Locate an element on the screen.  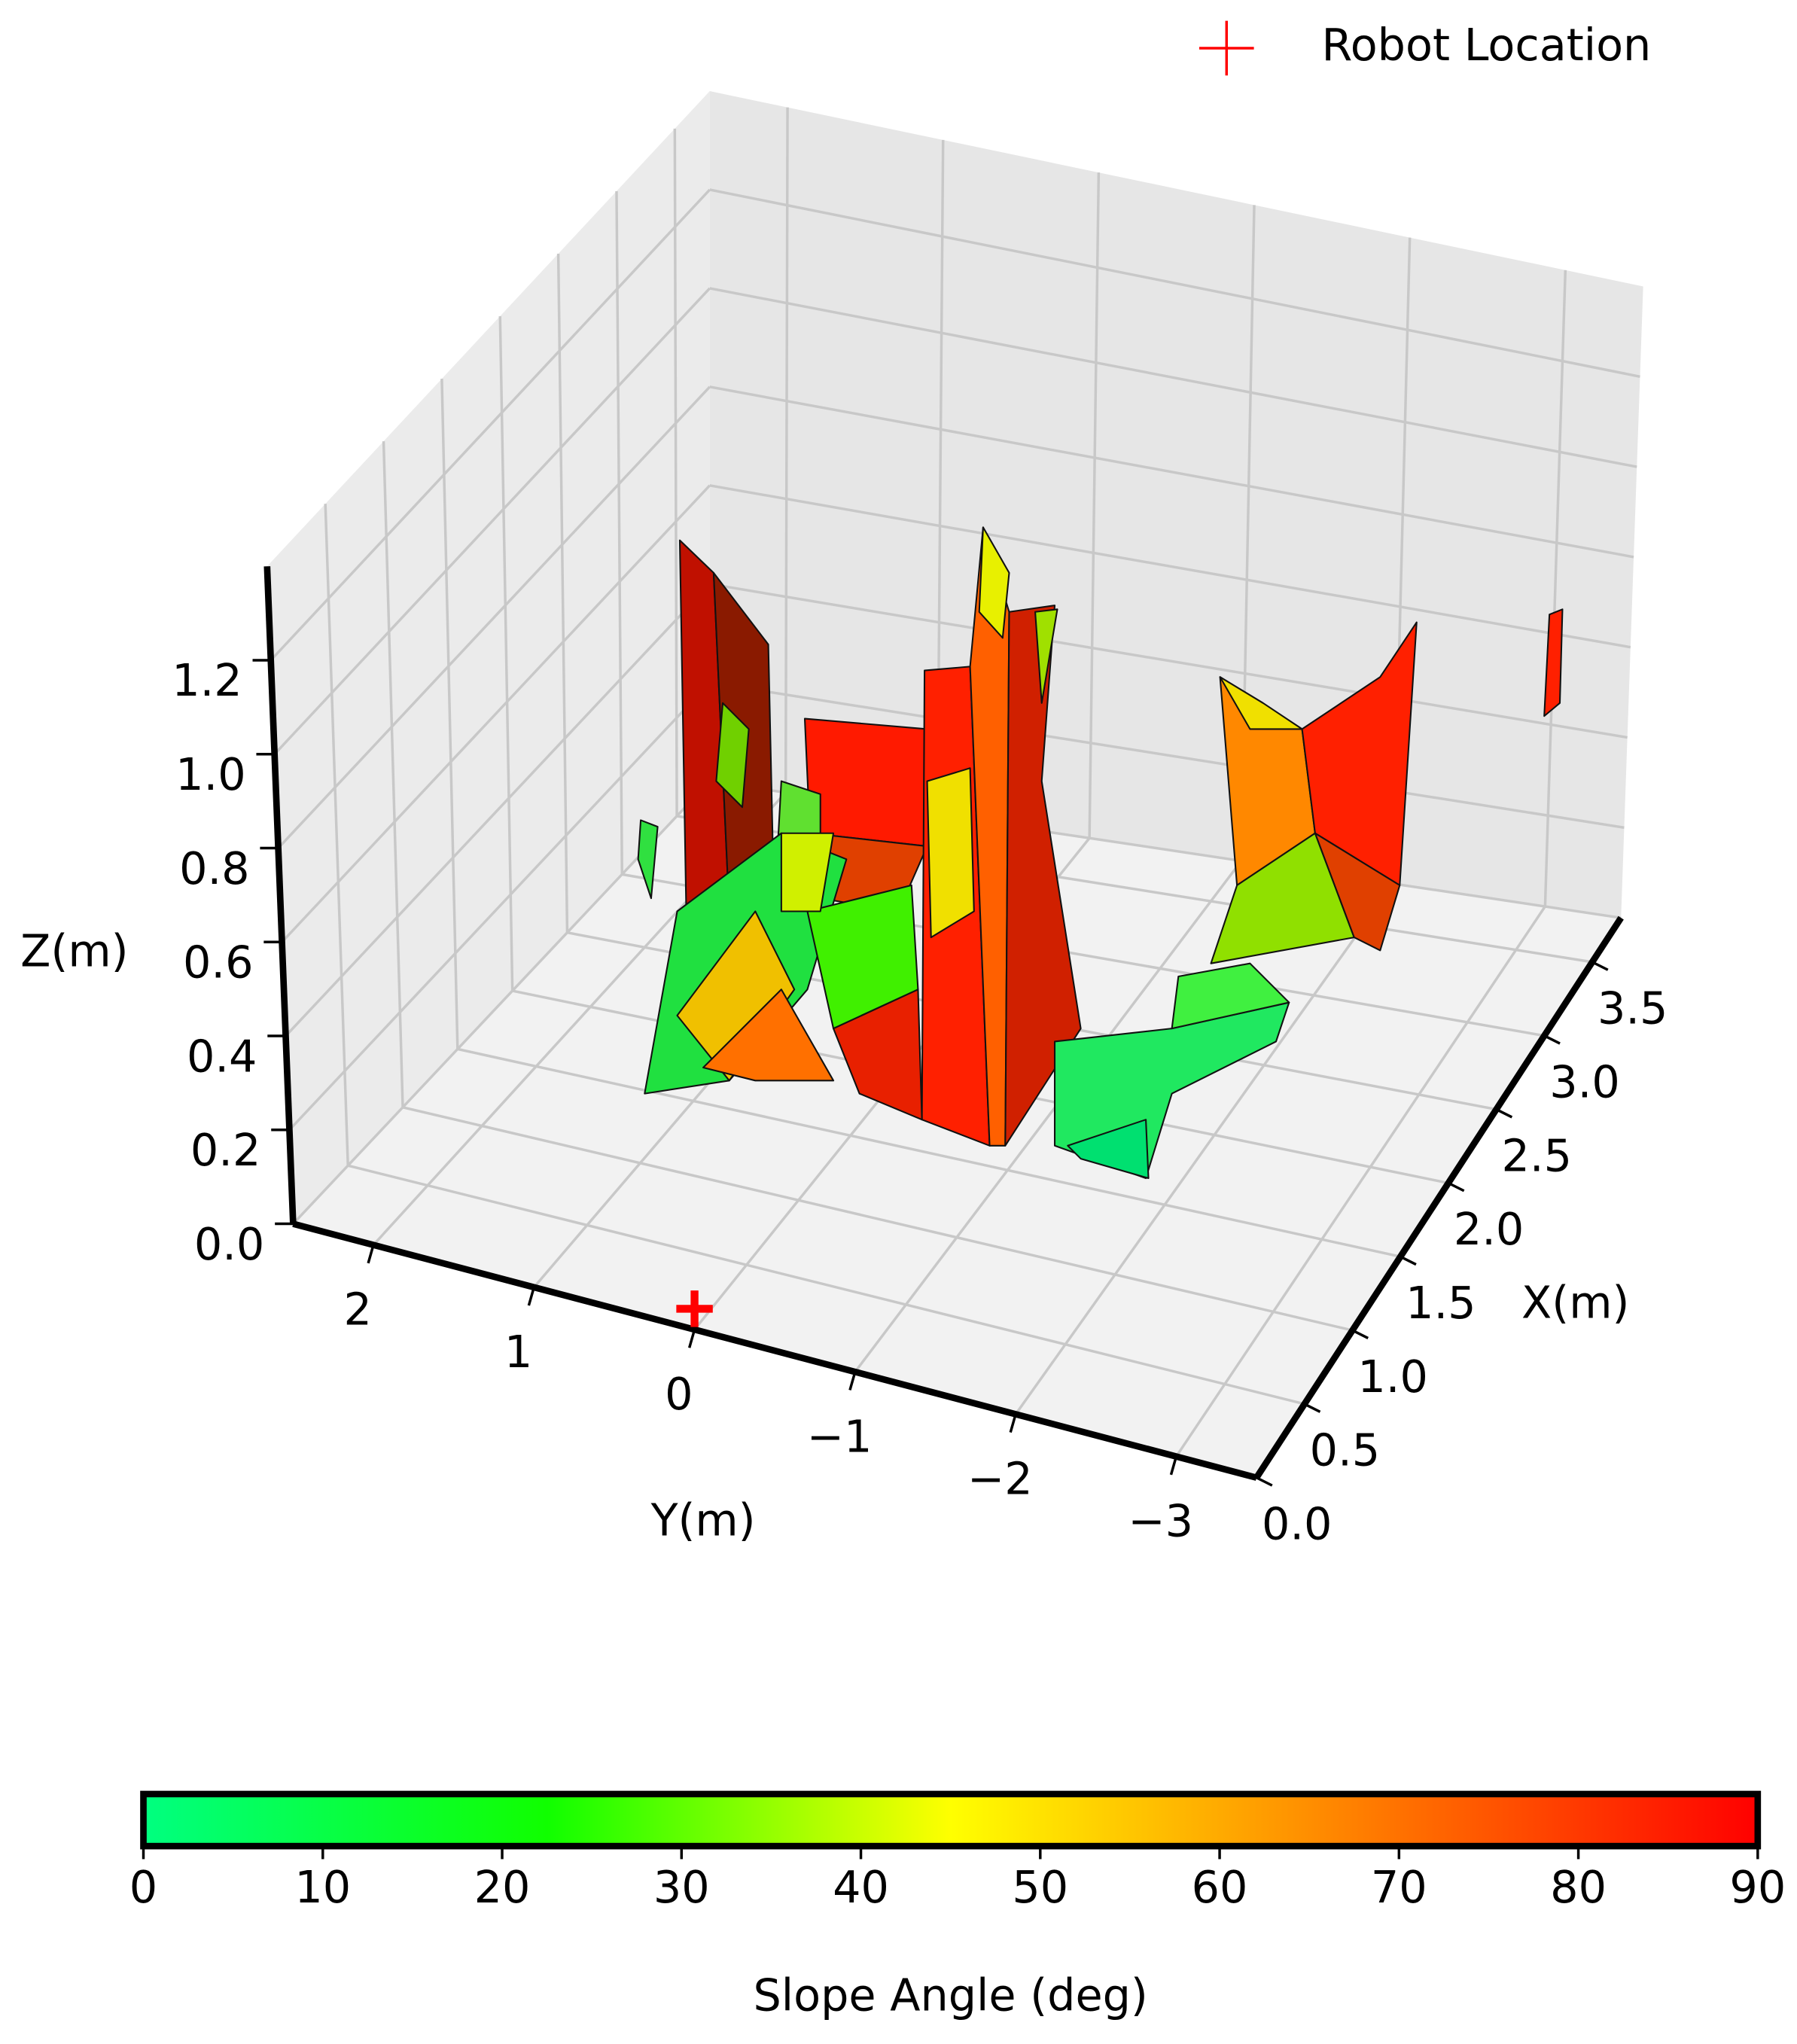
side-pane is located at coordinates (488, 657).